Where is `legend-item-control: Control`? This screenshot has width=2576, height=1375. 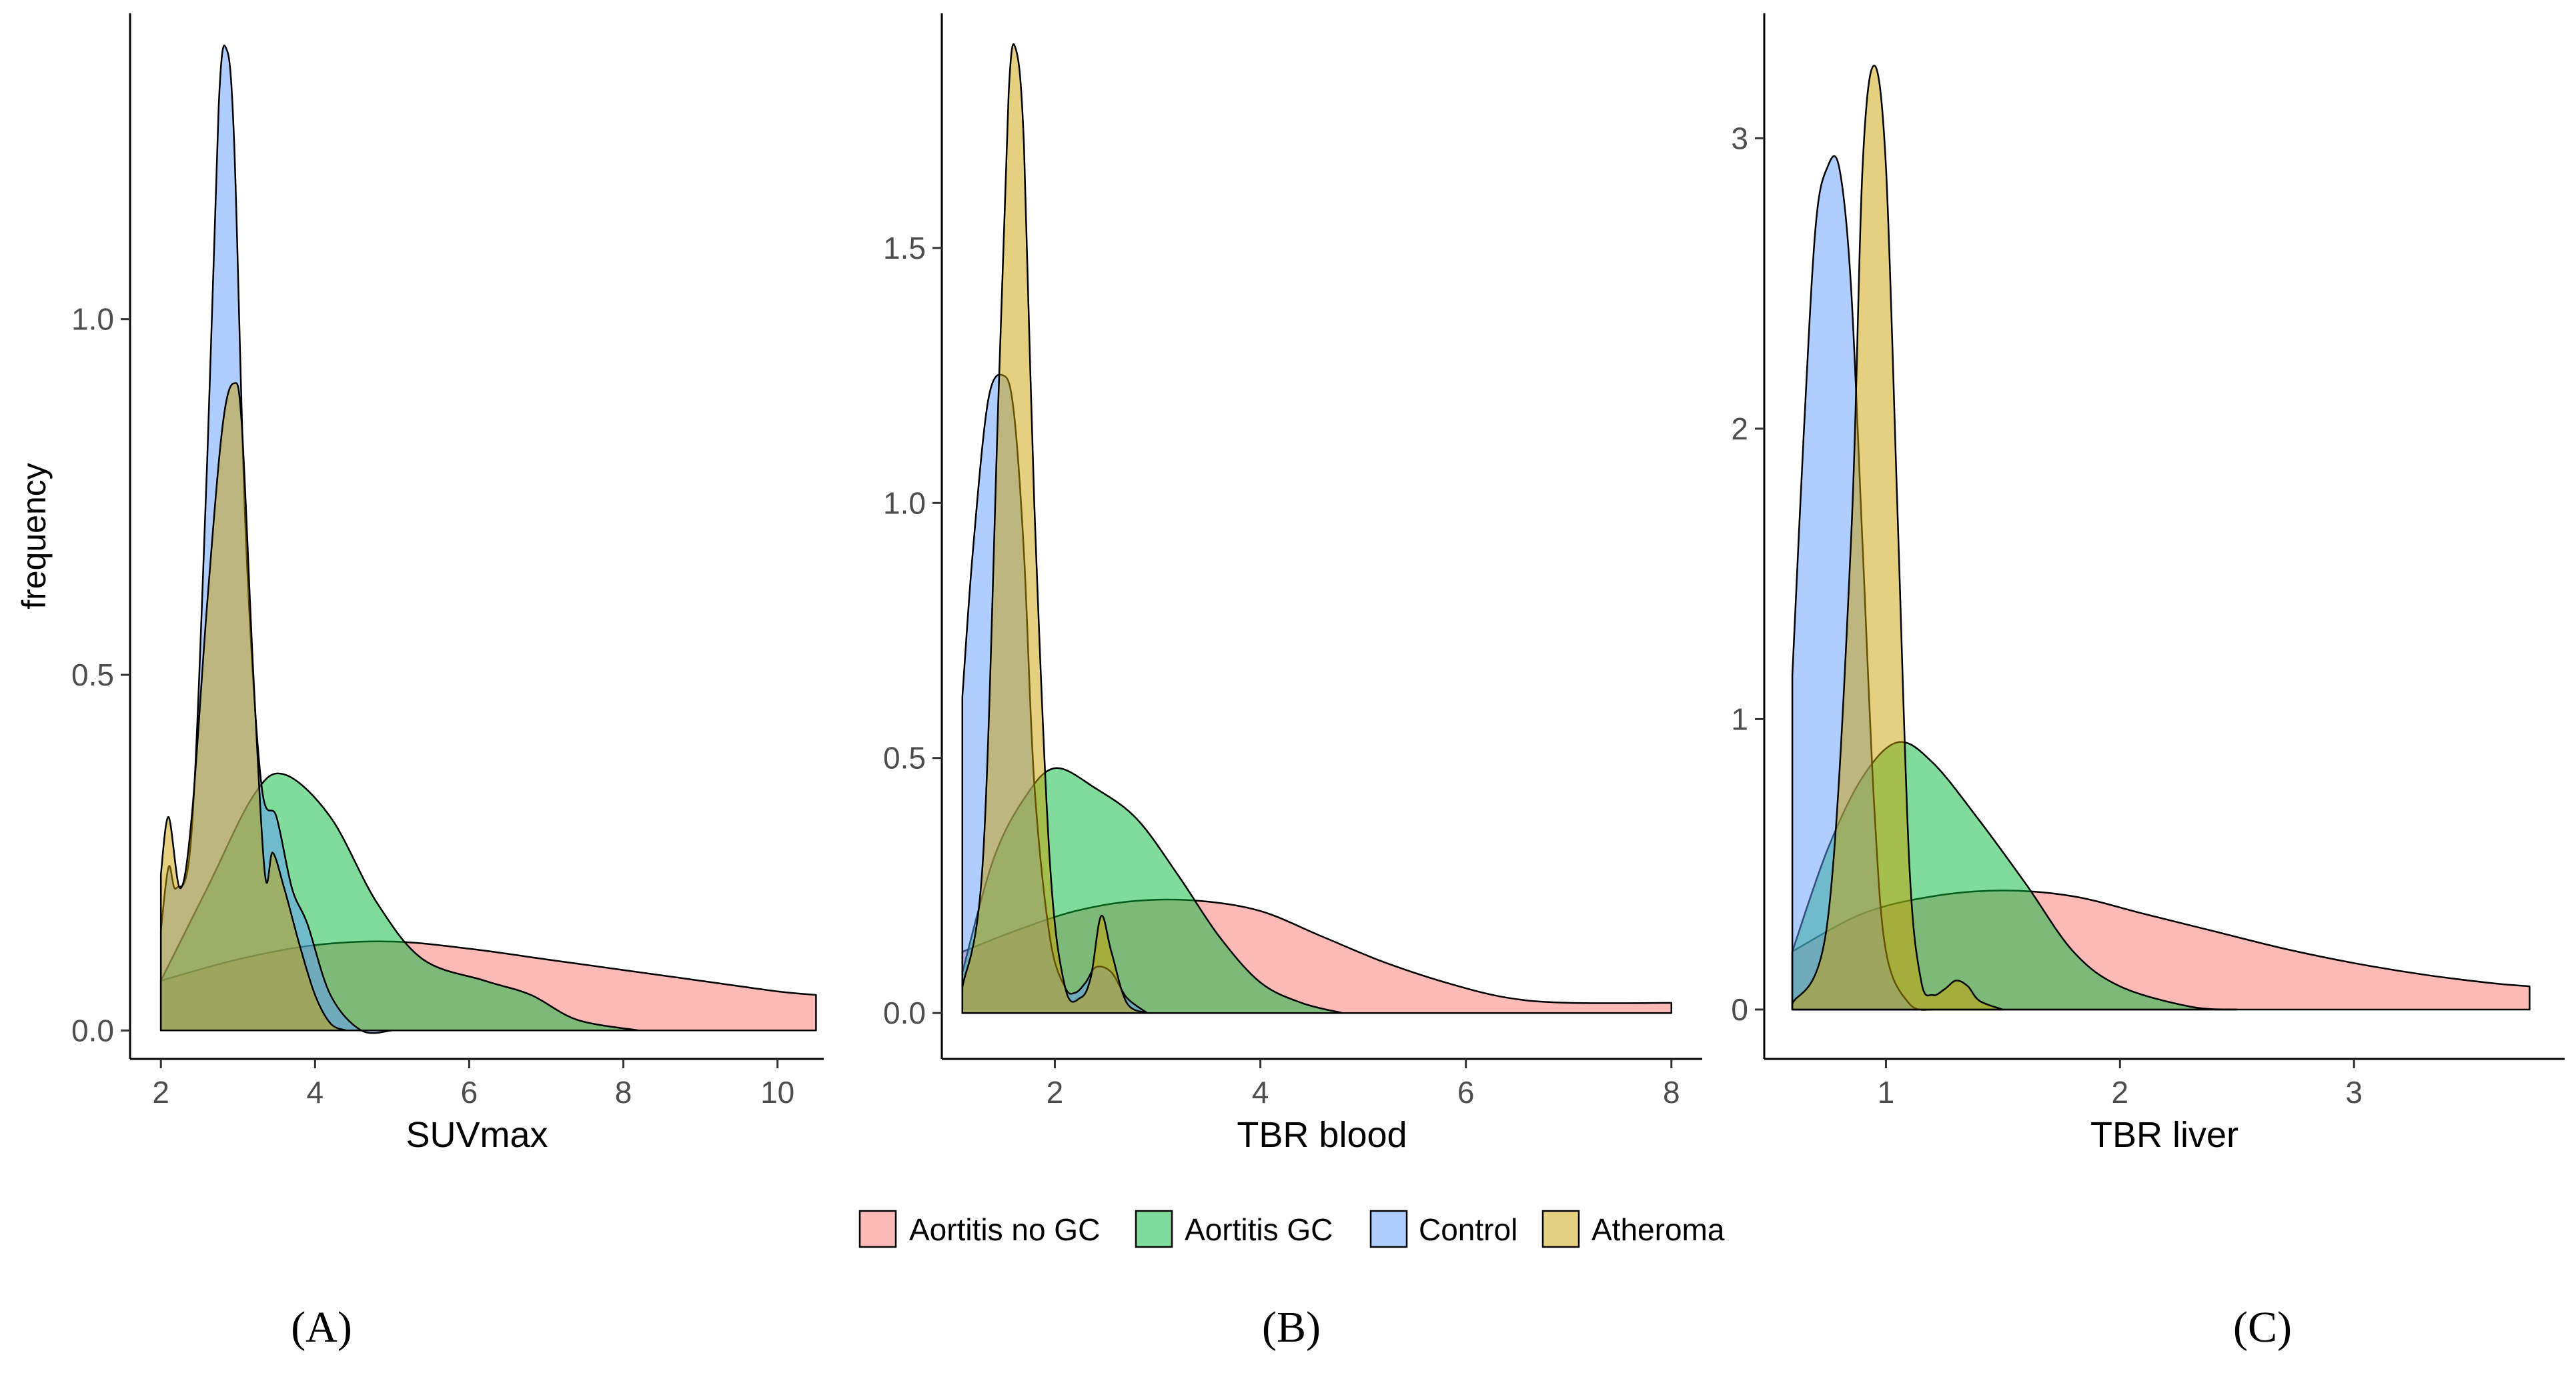
legend-item-control: Control is located at coordinates (1443, 1229).